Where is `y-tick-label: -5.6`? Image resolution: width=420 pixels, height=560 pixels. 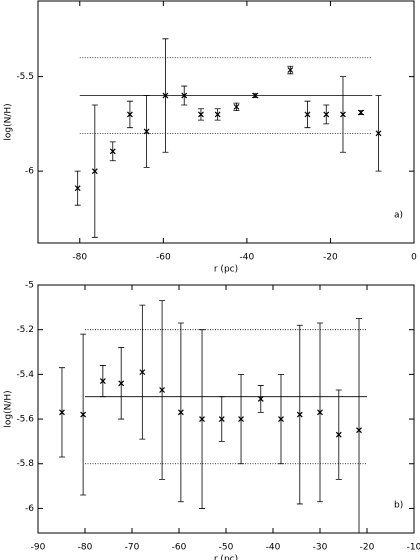
y-tick-label: -5.6 is located at coordinates (25, 420).